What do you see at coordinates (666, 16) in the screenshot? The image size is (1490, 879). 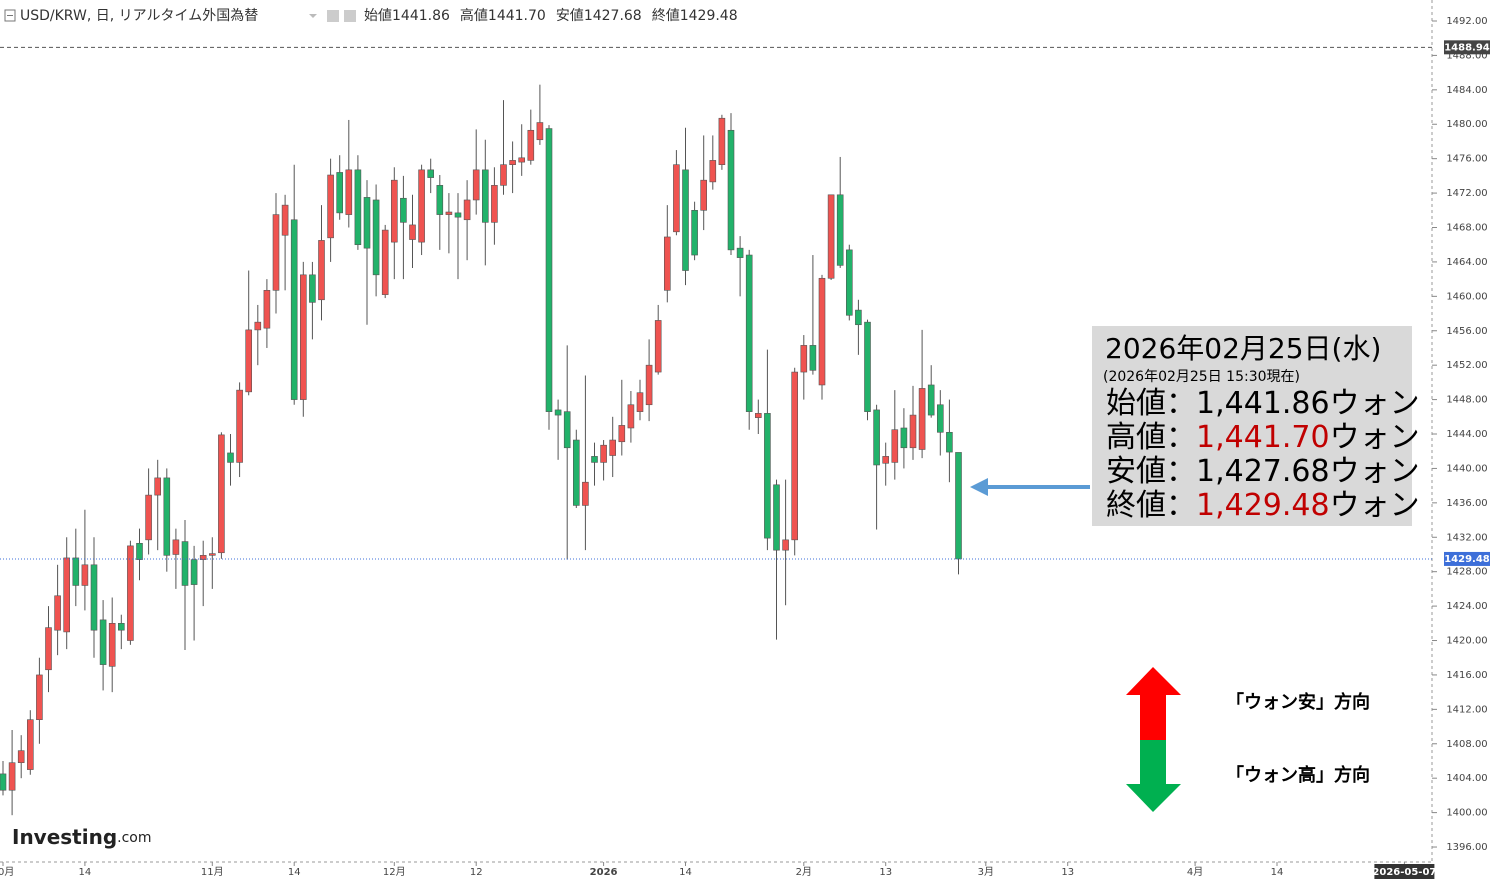 I see `ohlc-label: 終値` at bounding box center [666, 16].